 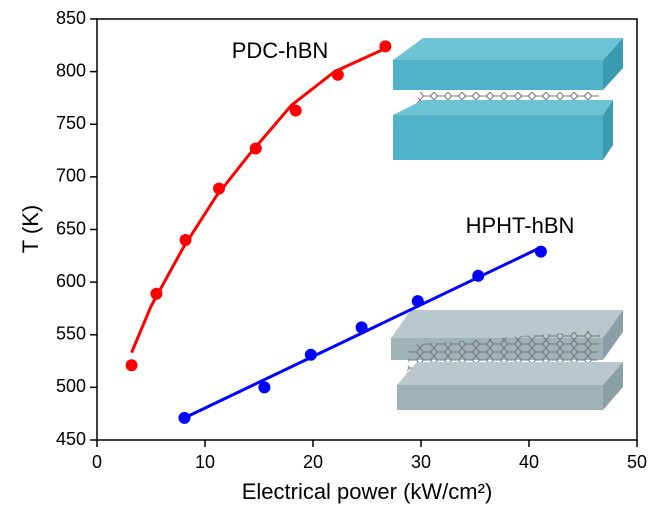 I want to click on x-tick-label: 0, so click(x=97, y=462).